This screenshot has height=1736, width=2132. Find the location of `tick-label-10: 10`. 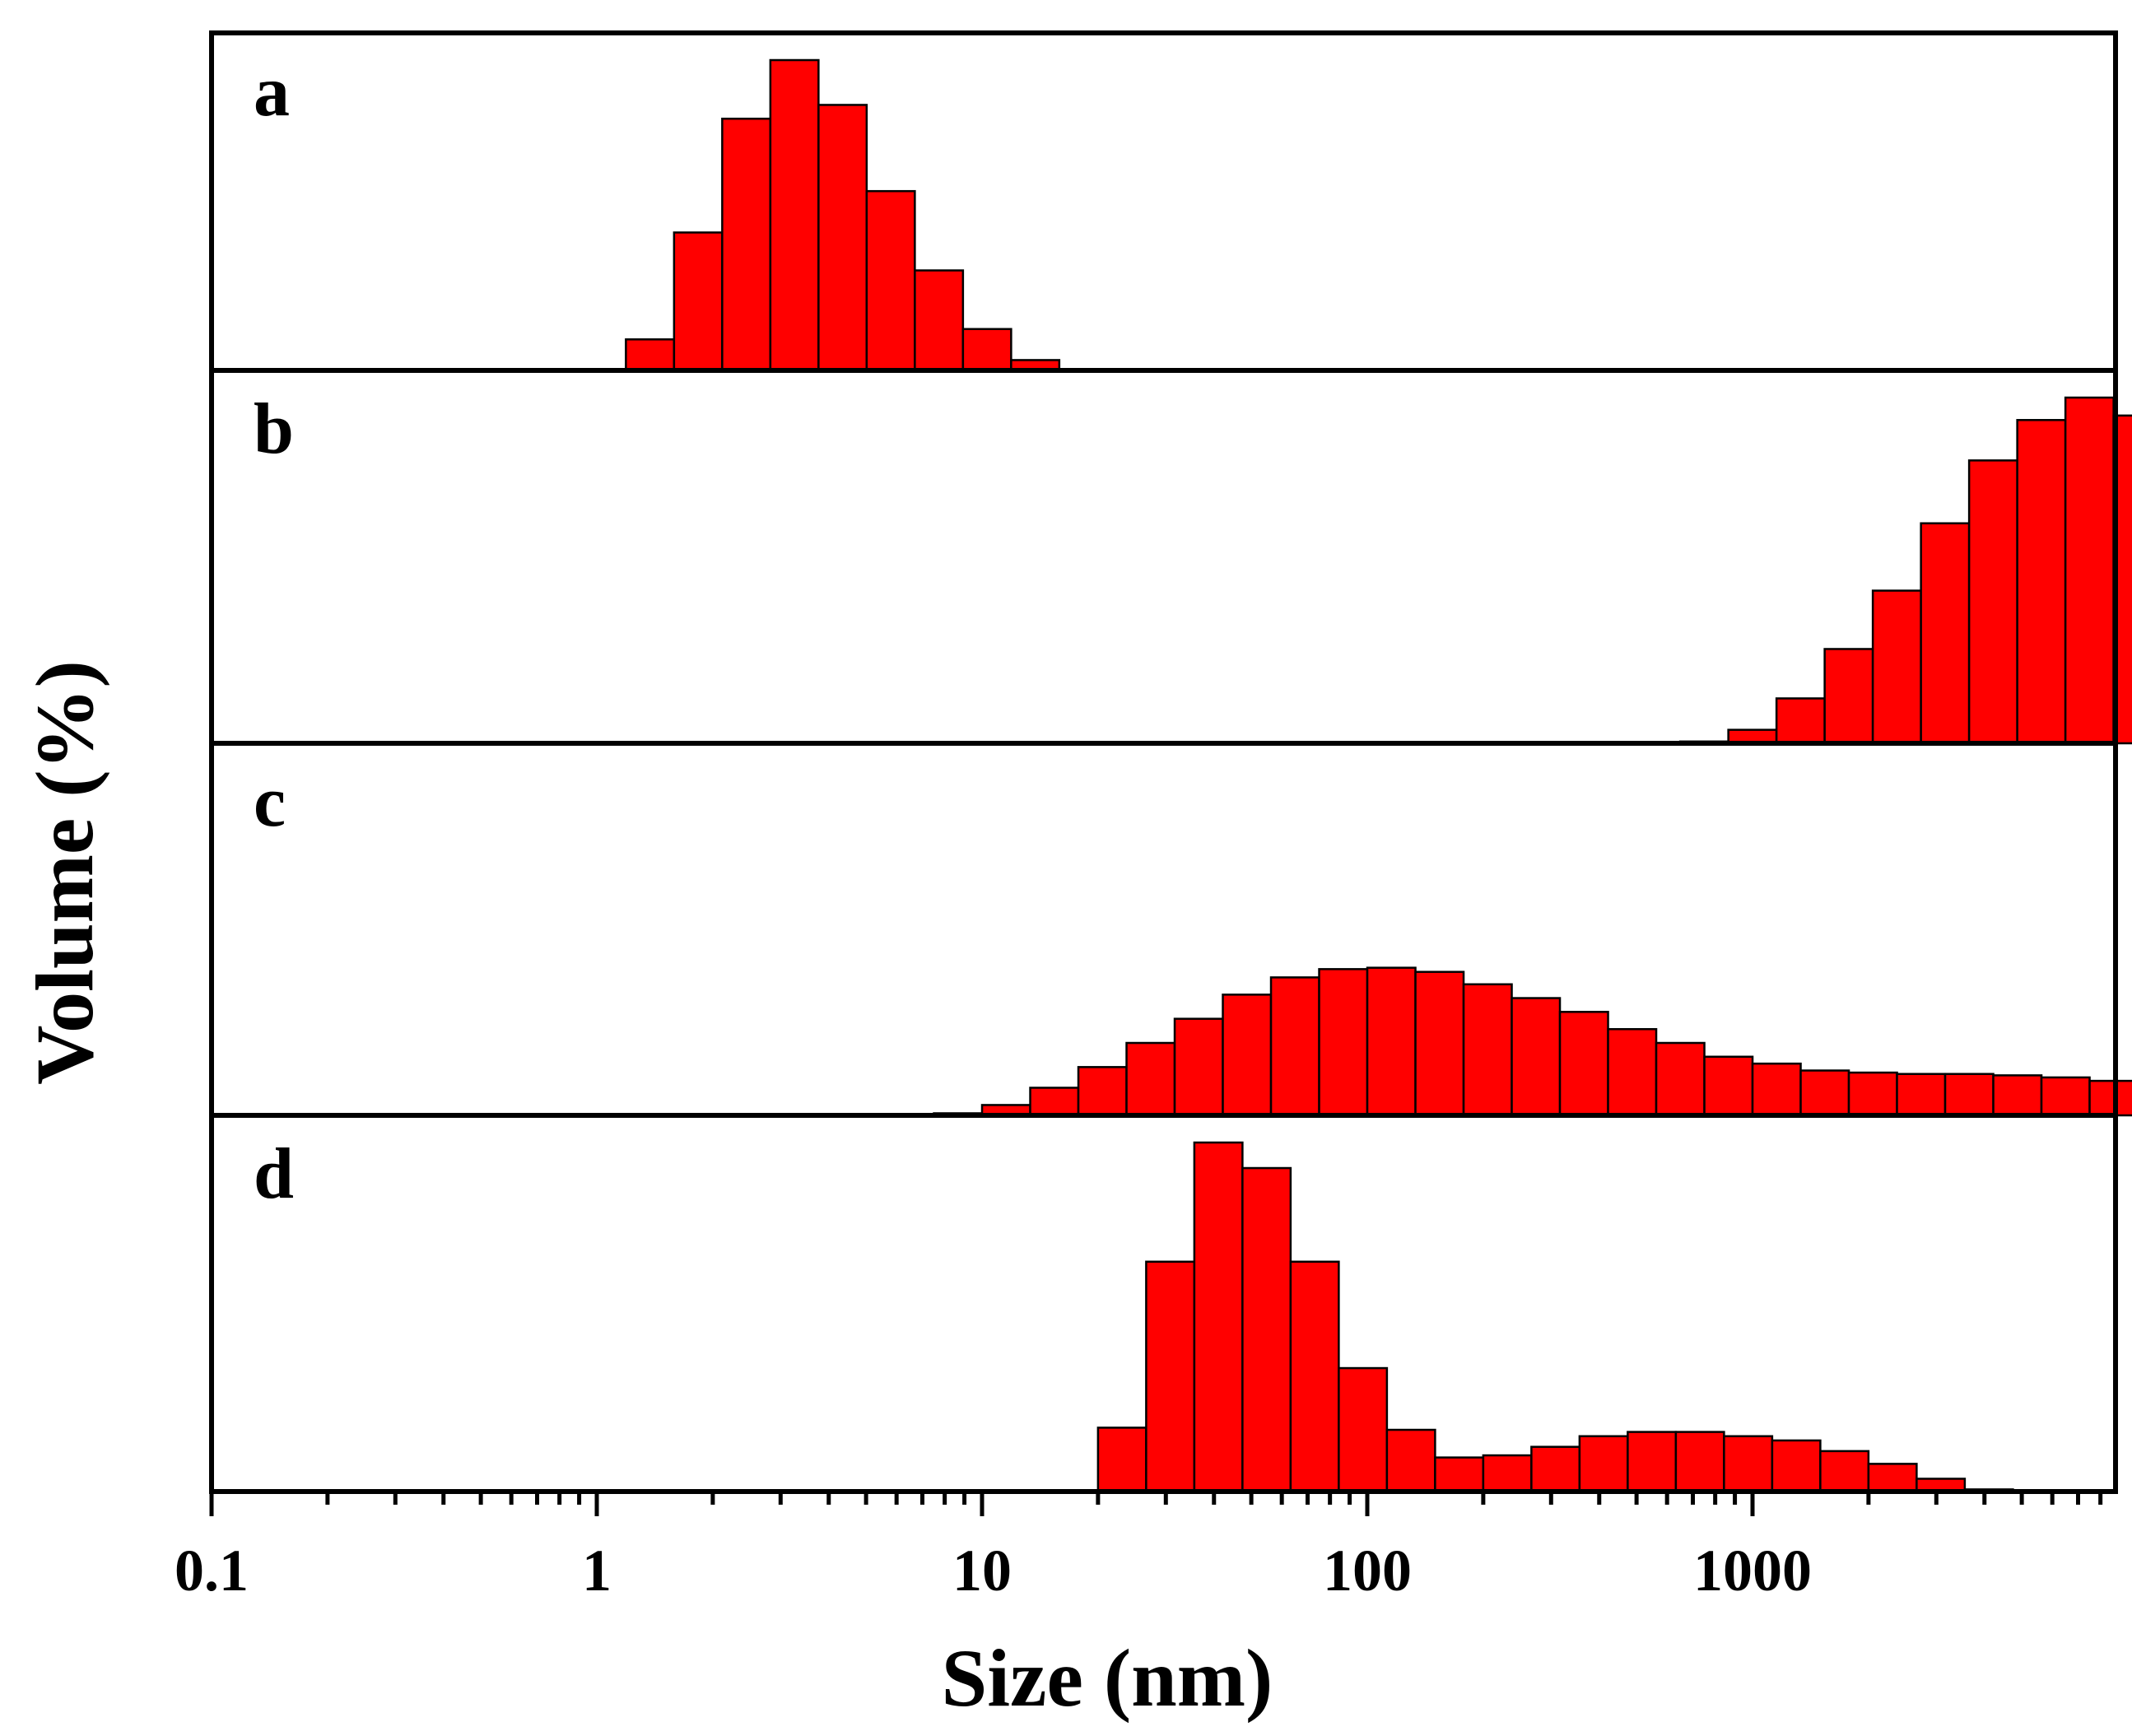

tick-label-10: 10 is located at coordinates (982, 1571).